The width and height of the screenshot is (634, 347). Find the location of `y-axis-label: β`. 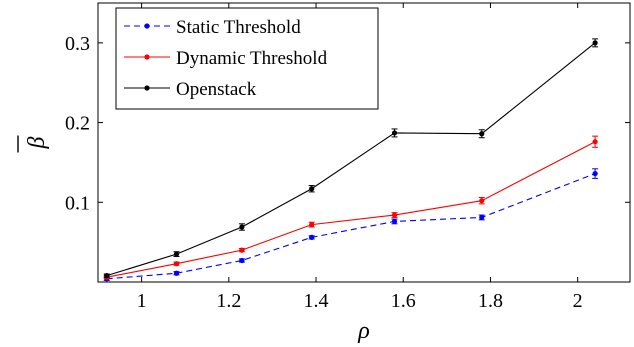

y-axis-label: β is located at coordinates (37, 142).